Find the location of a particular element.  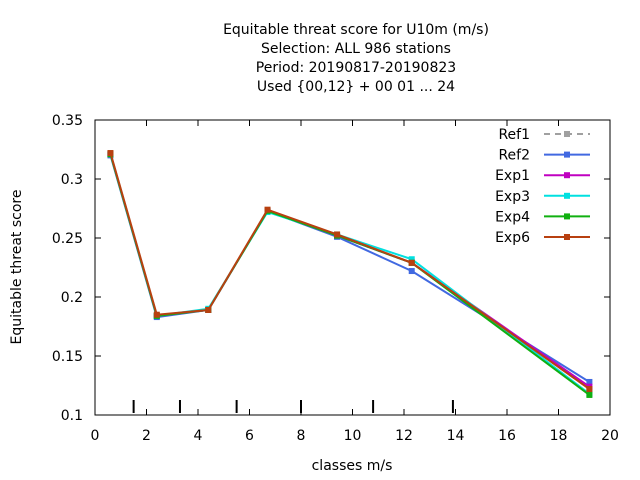

x-tick-label: 4 is located at coordinates (198, 436).